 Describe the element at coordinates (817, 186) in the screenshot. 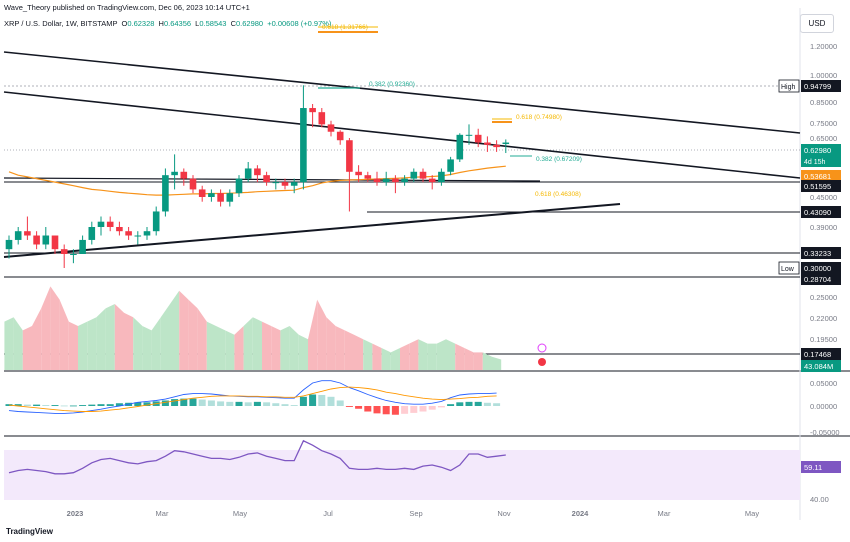

I see `price-marker-label: 0.51595` at that location.